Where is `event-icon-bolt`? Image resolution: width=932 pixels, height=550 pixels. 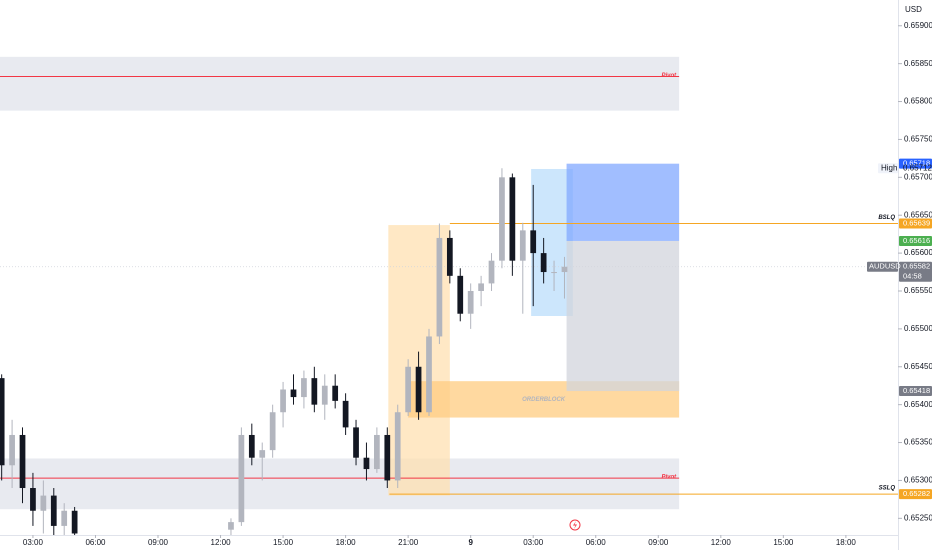 event-icon-bolt is located at coordinates (575, 525).